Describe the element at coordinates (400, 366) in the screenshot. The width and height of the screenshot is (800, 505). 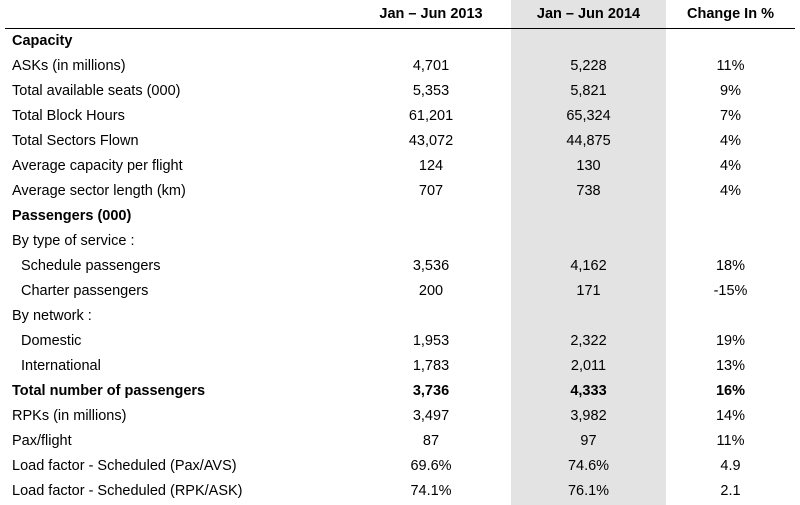
I see `table-row: International 1,783 2,011 13%` at that location.